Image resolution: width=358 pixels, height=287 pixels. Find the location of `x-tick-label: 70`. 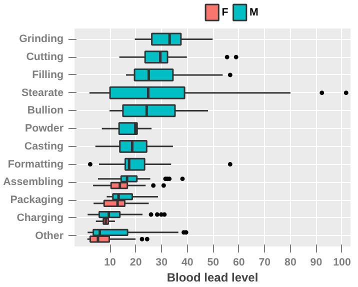

x-tick-label: 70 is located at coordinates (264, 262).